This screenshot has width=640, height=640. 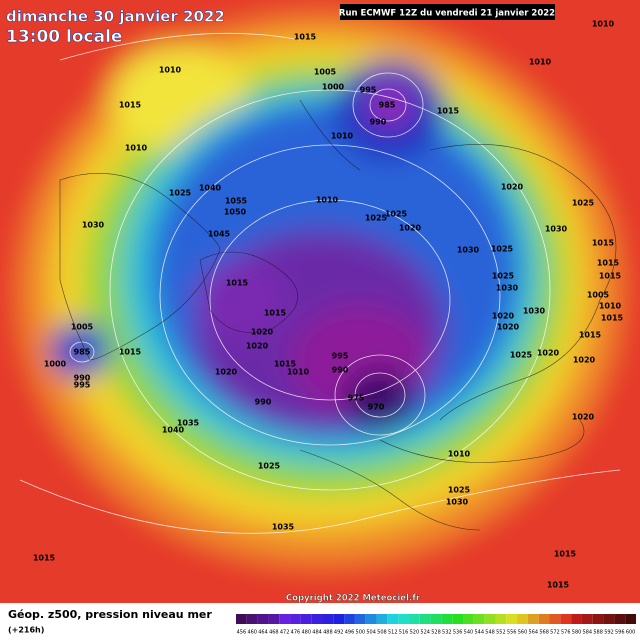 I want to click on isobar-label: 990, so click(x=82, y=378).